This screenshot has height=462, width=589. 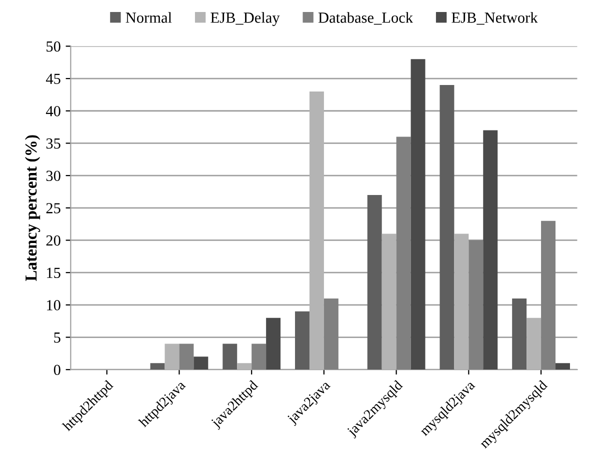 What do you see at coordinates (53, 46) in the screenshot?
I see `y-tick-label: 50` at bounding box center [53, 46].